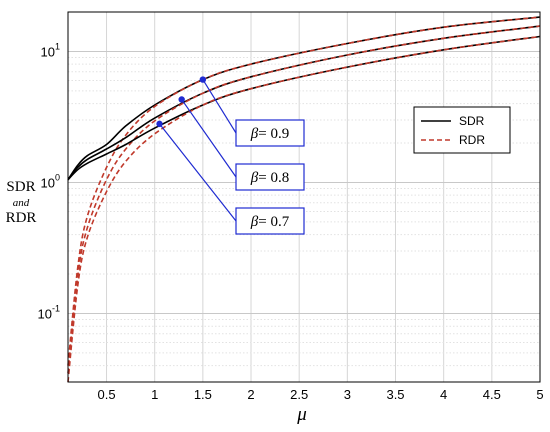 This screenshot has width=550, height=432. What do you see at coordinates (299, 394) in the screenshot?
I see `x-tick-label: 2.5` at bounding box center [299, 394].